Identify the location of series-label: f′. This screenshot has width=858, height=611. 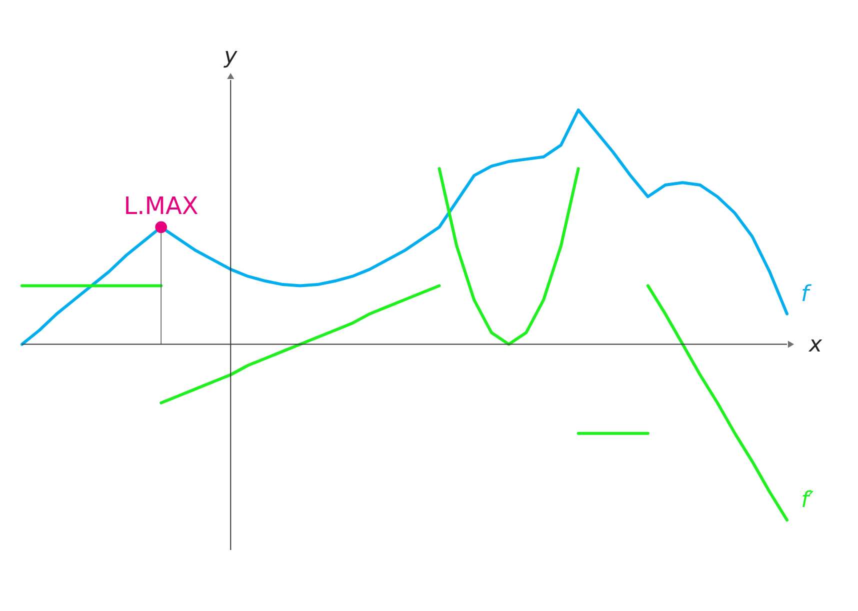
(807, 500).